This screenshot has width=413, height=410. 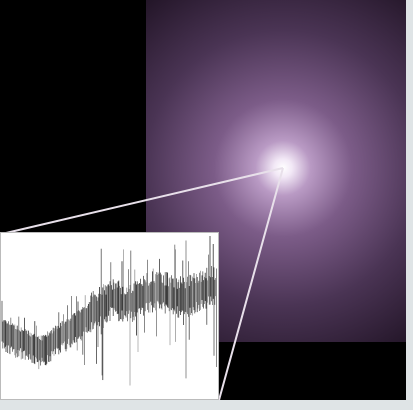 I want to click on frame-bottom, so click(x=206, y=405).